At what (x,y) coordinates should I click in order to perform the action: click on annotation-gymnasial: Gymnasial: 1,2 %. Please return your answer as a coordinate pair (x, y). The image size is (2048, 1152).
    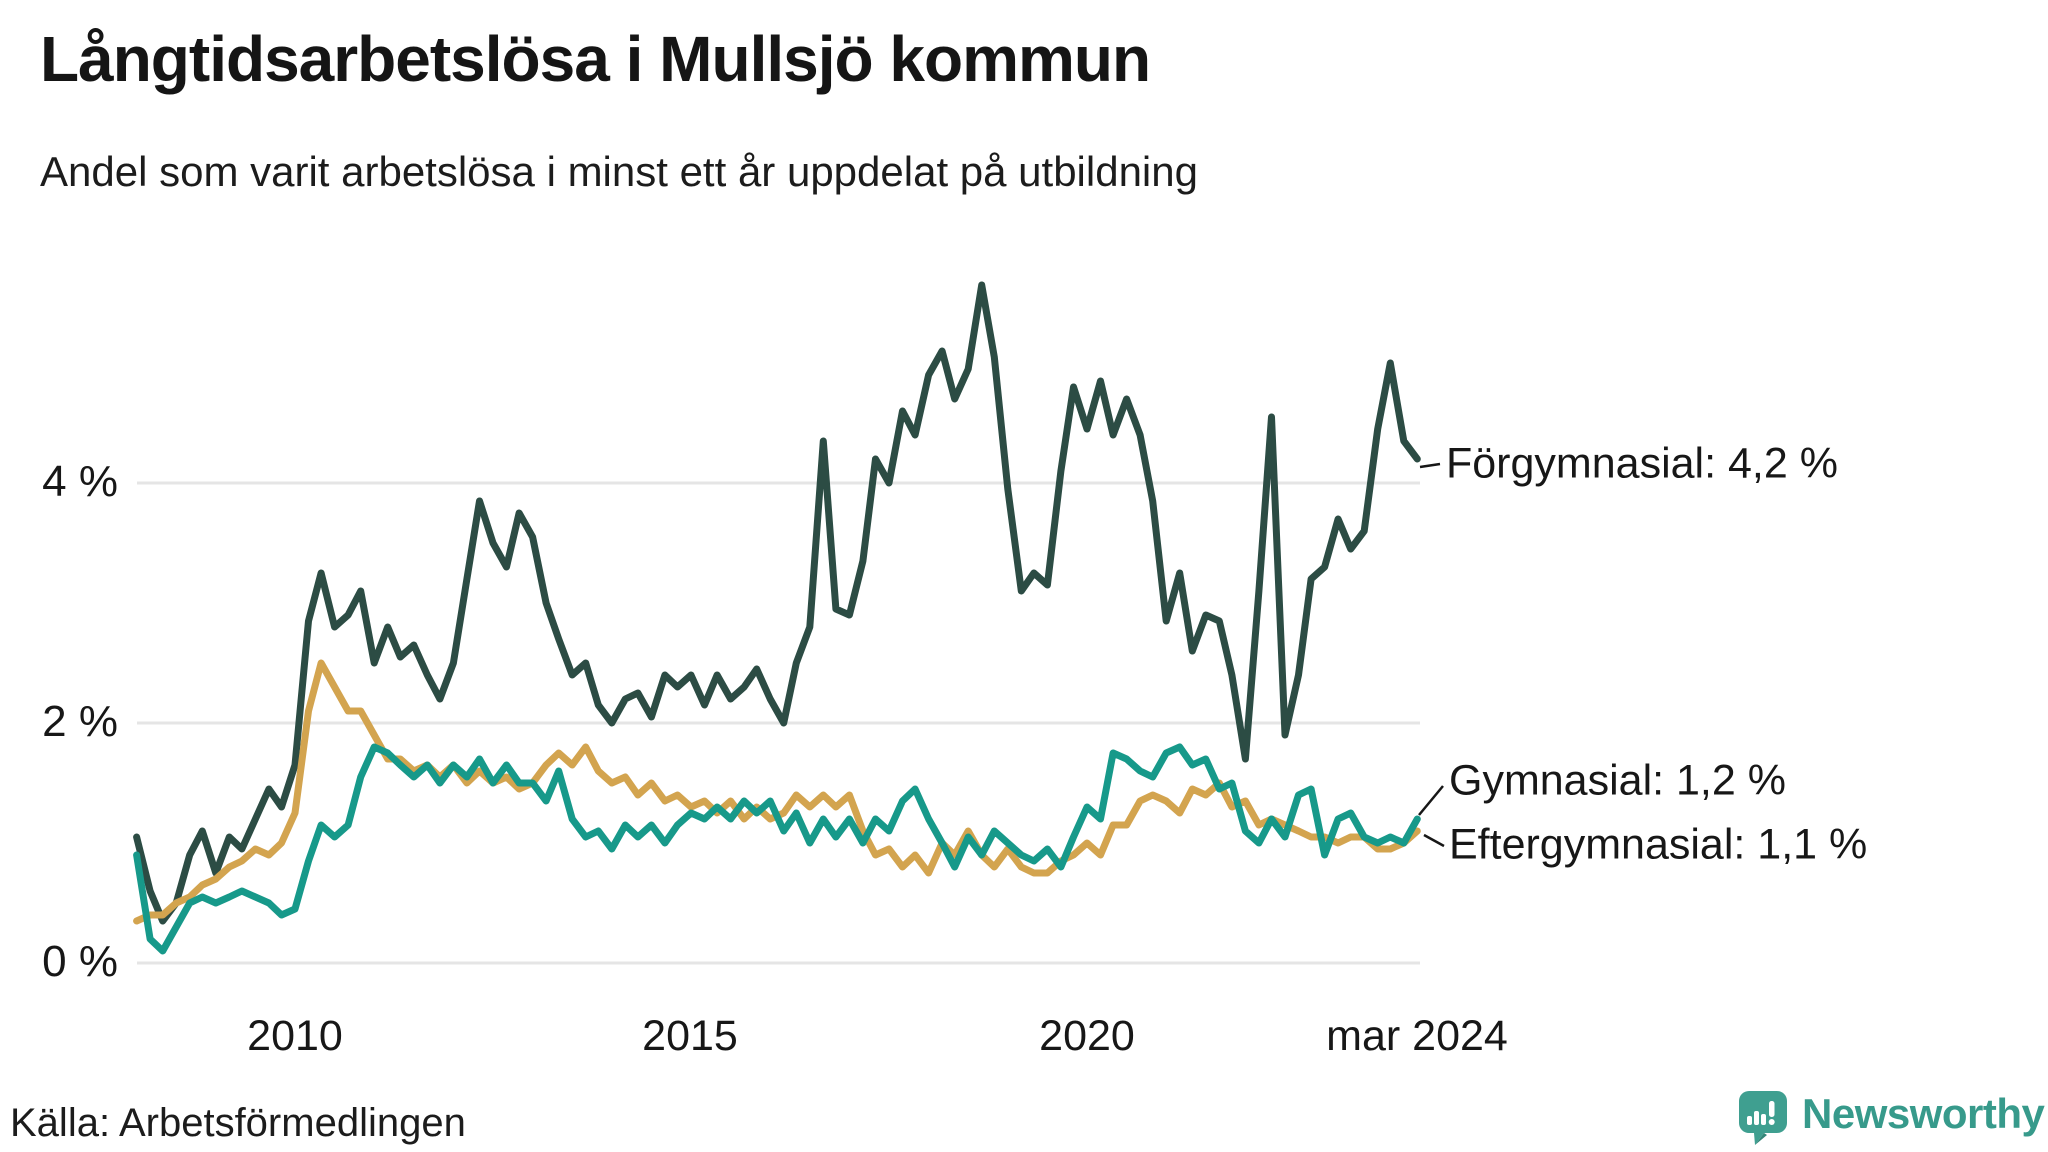
    Looking at the image, I should click on (1617, 780).